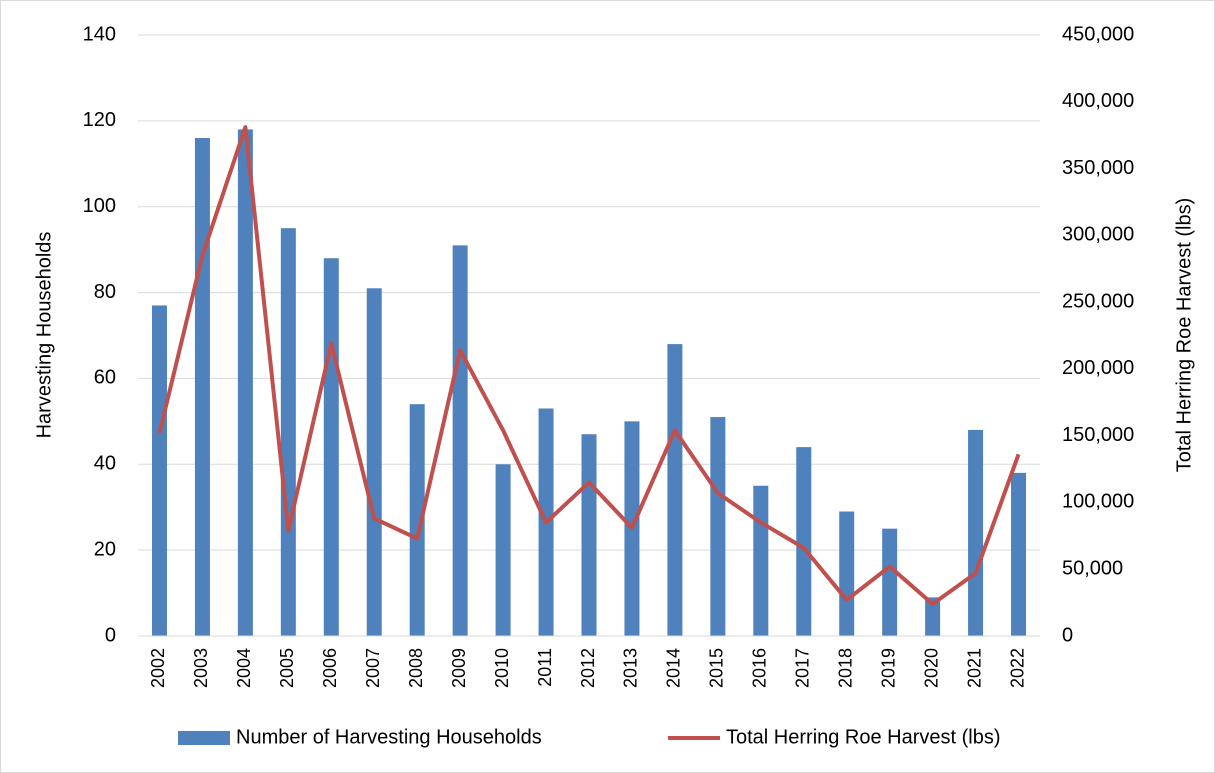 This screenshot has width=1215, height=773. I want to click on y2-tick-label: 150,000, so click(1098, 435).